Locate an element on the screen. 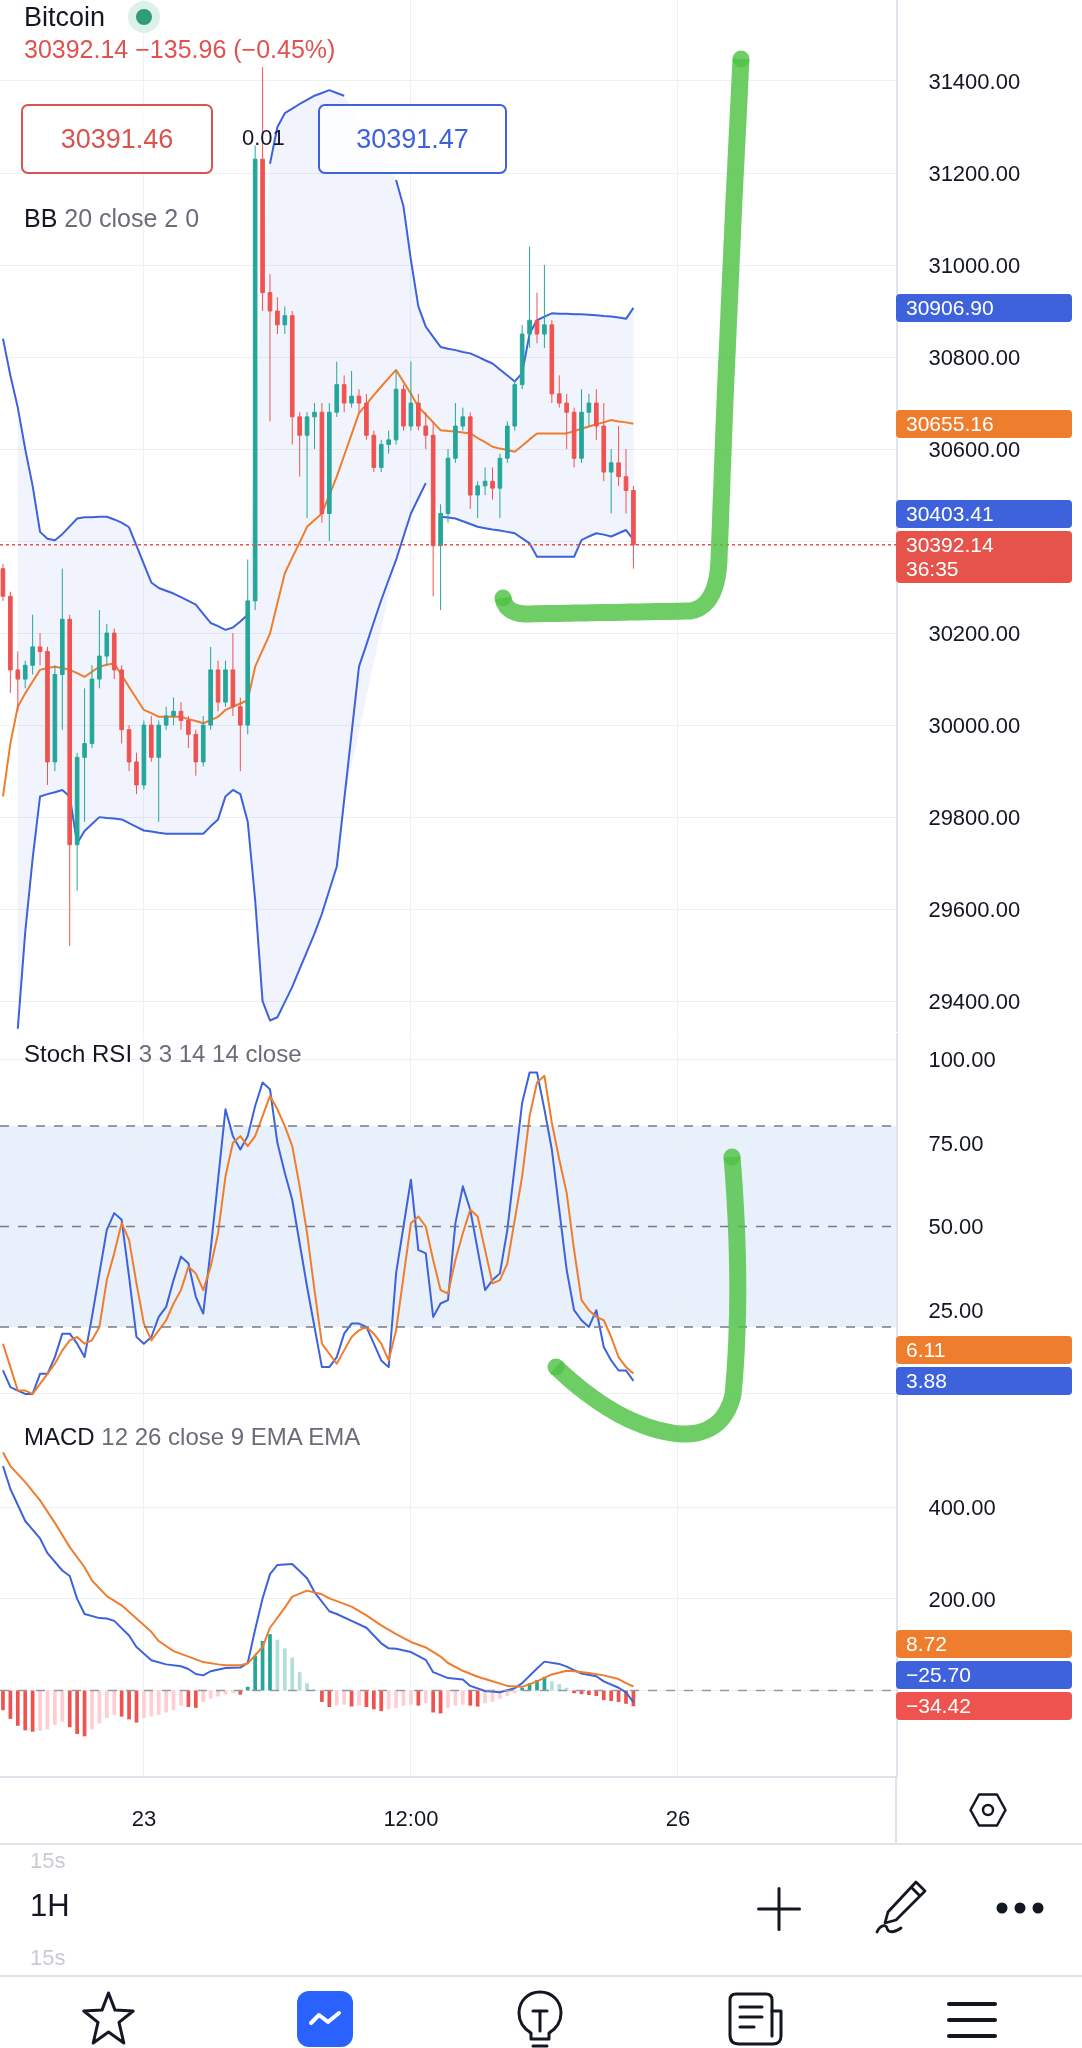 Image resolution: width=1082 pixels, height=2048 pixels. x-tick-label: 26 is located at coordinates (678, 1819).